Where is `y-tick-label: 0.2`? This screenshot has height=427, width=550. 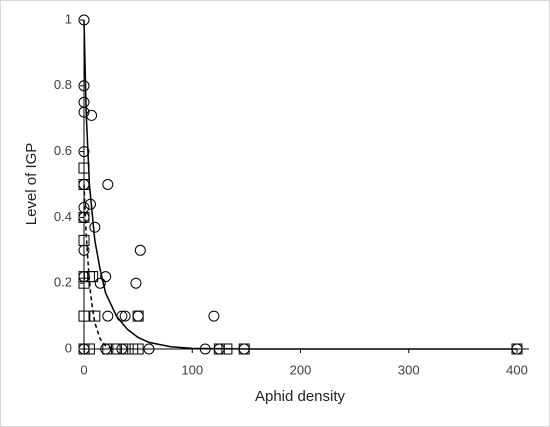
y-tick-label: 0.2 is located at coordinates (63, 282).